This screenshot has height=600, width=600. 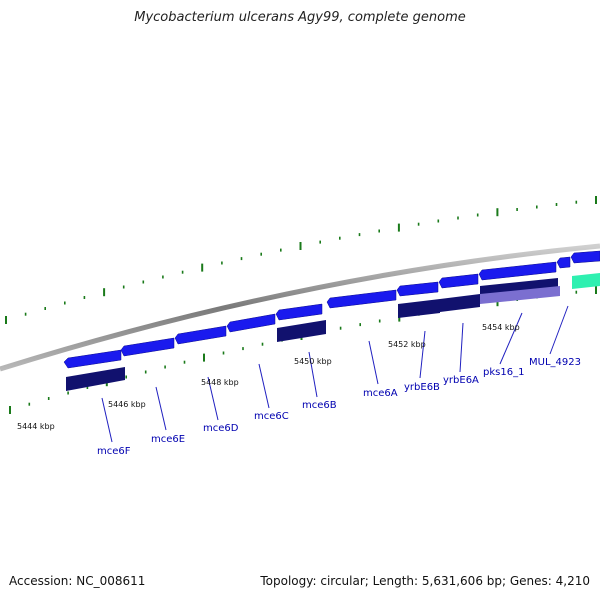 What do you see at coordinates (271, 416) in the screenshot?
I see `gene-label-mce6c: mce6C` at bounding box center [271, 416].